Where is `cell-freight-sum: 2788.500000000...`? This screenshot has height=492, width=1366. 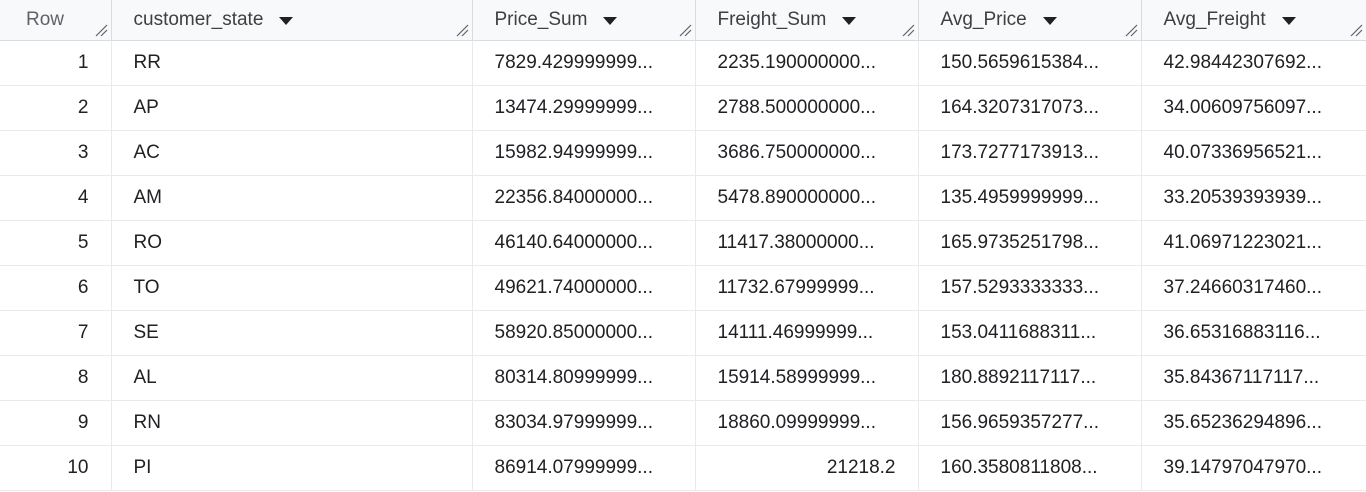 cell-freight-sum: 2788.500000000... is located at coordinates (807, 108).